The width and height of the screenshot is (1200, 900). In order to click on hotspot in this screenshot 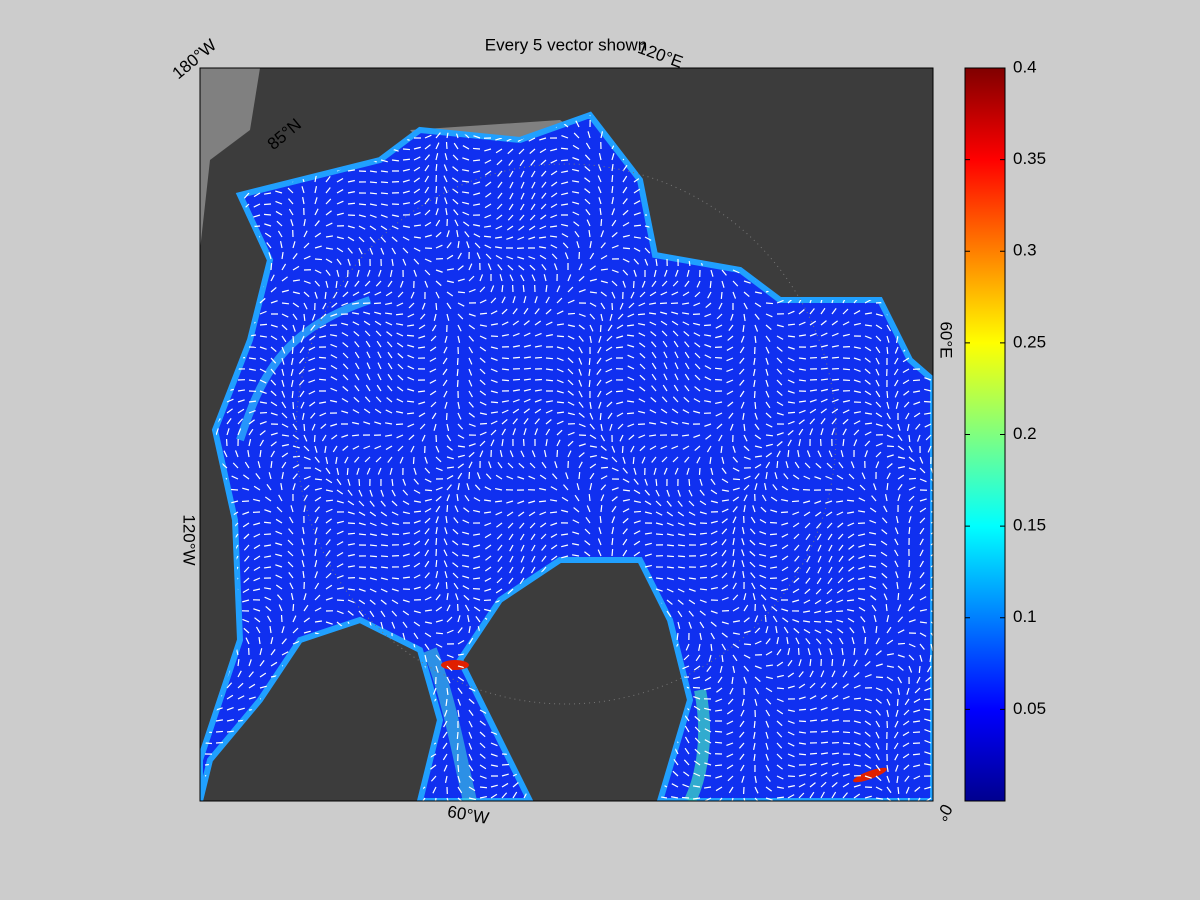, I will do `click(870, 775)`.